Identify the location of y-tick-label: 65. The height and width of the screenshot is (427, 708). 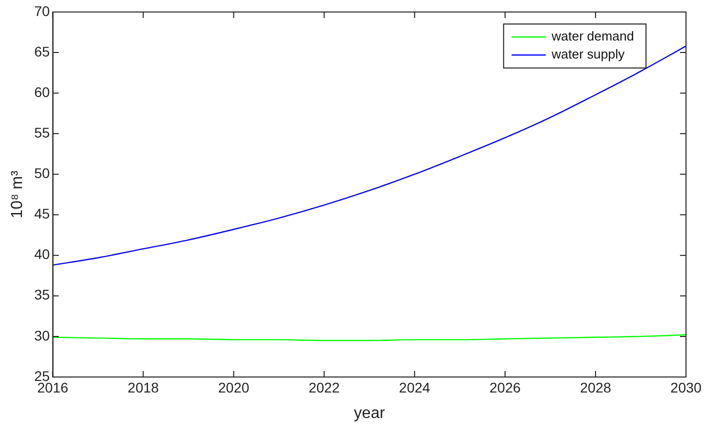
(42, 51).